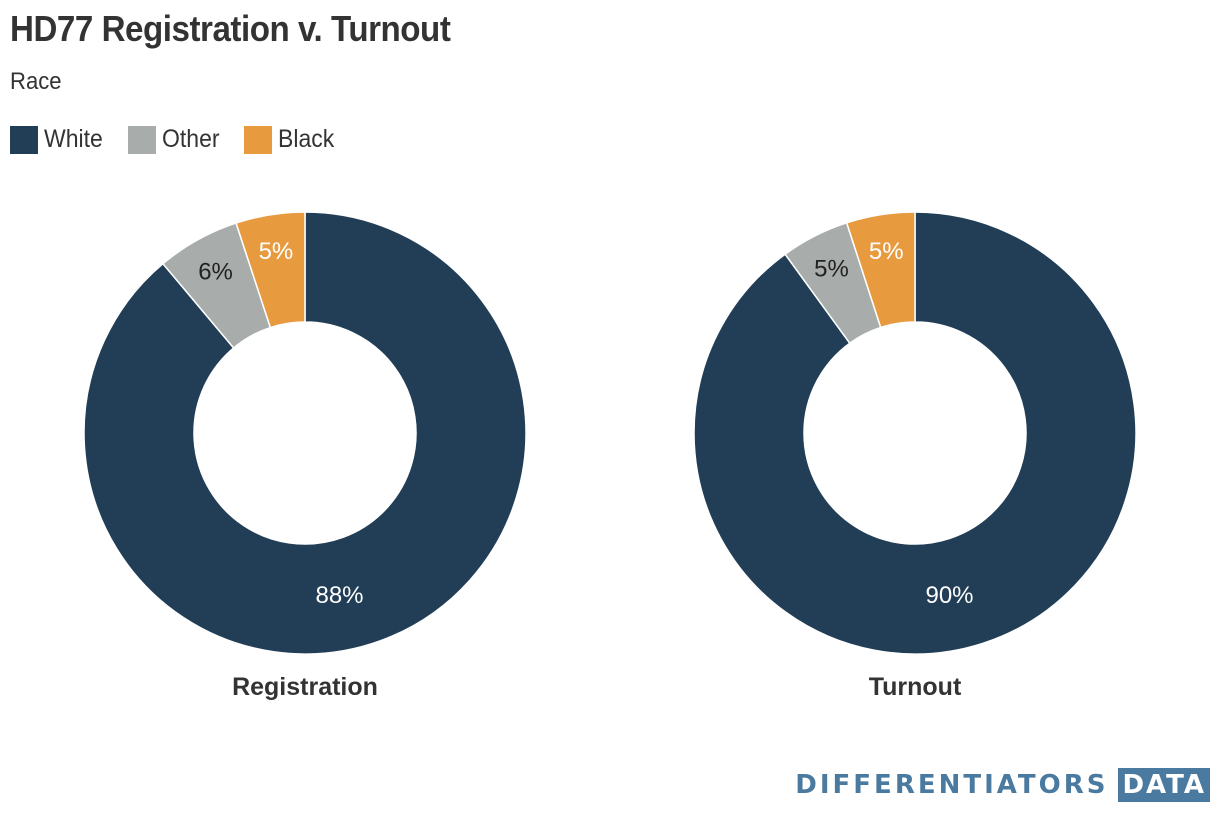 This screenshot has height=818, width=1220. Describe the element at coordinates (339, 595) in the screenshot. I see `data-label-registration-white: 88%` at that location.